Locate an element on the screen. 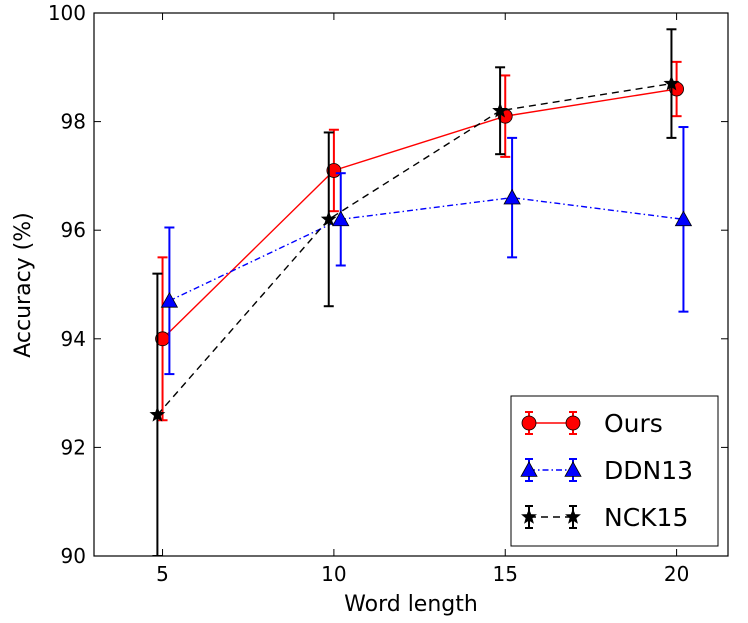 Image resolution: width=748 pixels, height=623 pixels. y-tick-label: 90 is located at coordinates (73, 556).